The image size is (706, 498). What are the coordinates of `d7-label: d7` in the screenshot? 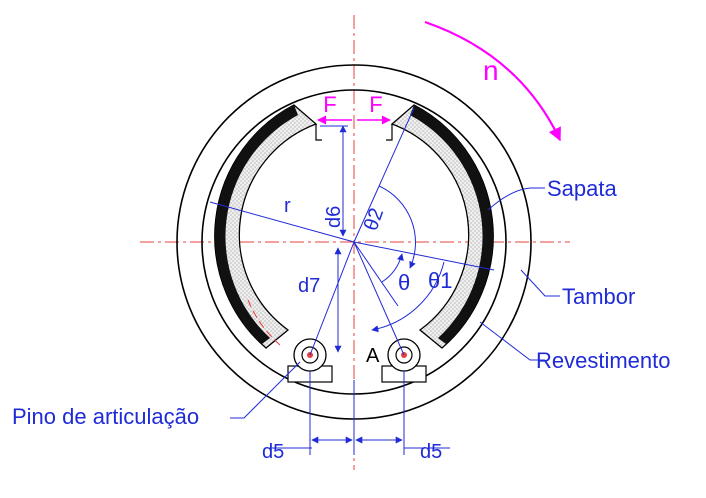 It's located at (309, 286).